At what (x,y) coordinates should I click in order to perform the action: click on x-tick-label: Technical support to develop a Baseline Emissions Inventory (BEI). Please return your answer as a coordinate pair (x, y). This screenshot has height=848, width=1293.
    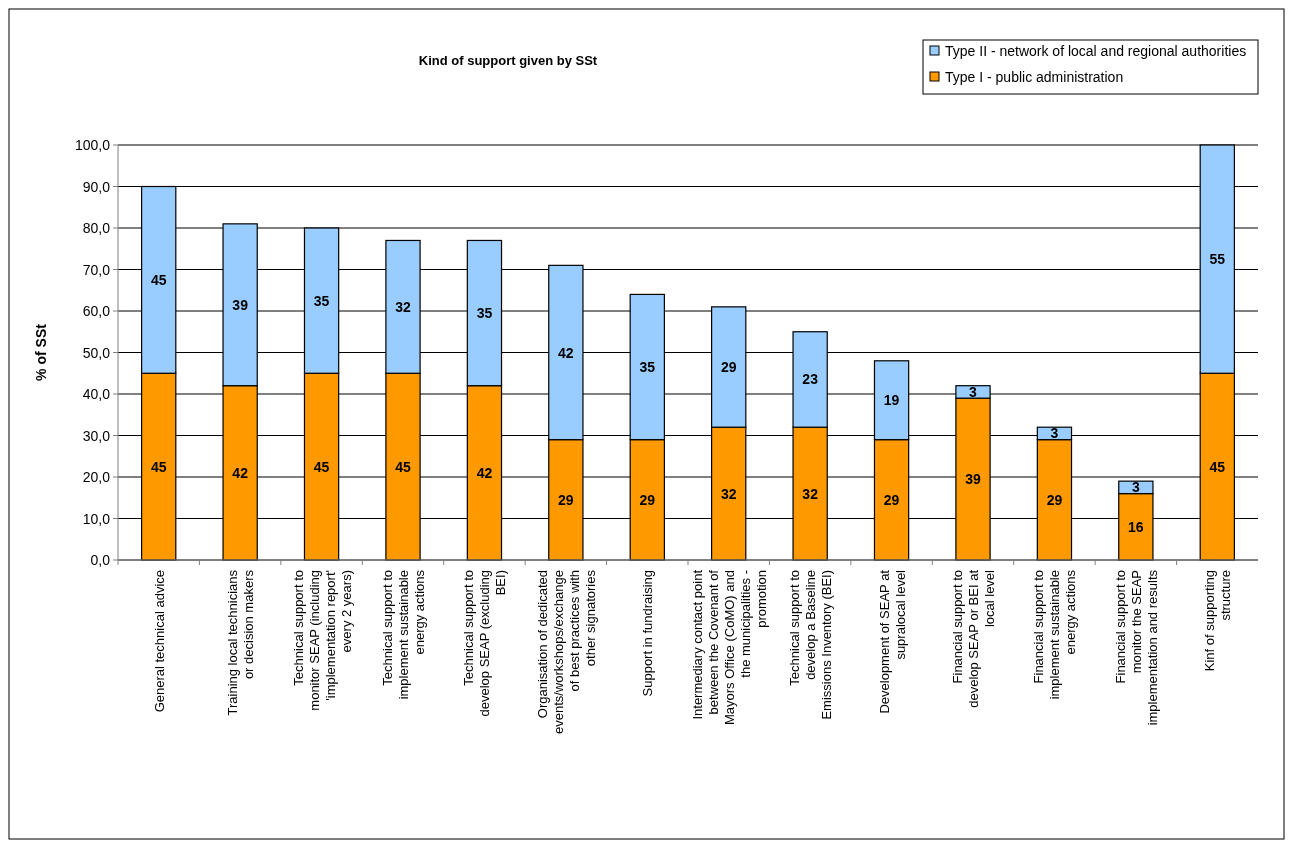
    Looking at the image, I should click on (811, 645).